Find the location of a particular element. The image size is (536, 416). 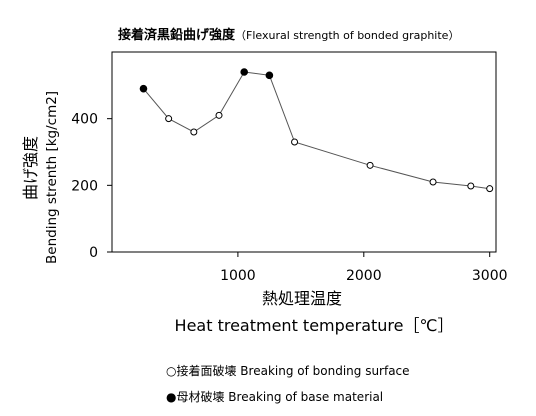

y-tick-label-2: 400 is located at coordinates (84, 120).